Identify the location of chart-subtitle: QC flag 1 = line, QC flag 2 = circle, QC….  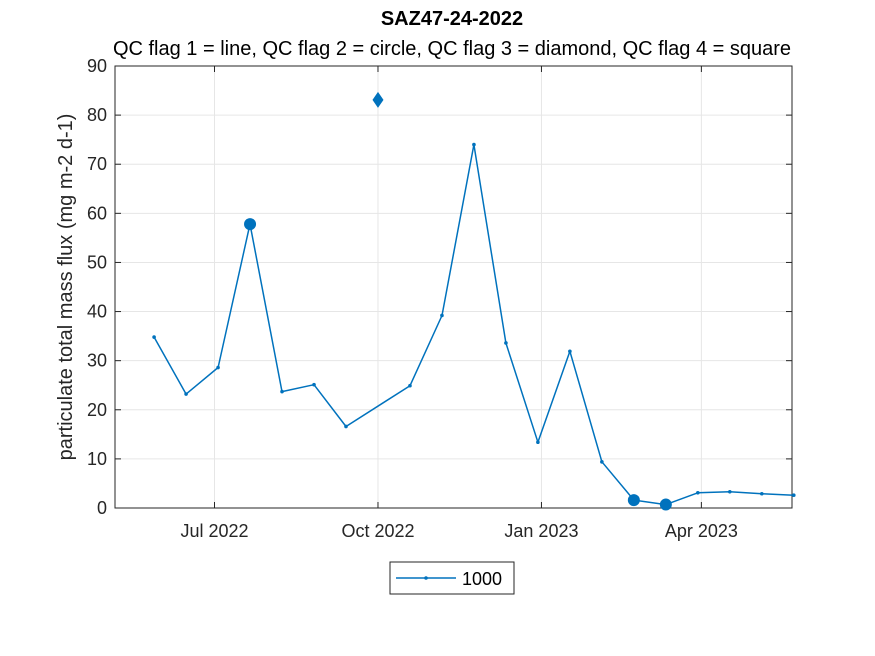
(452, 49).